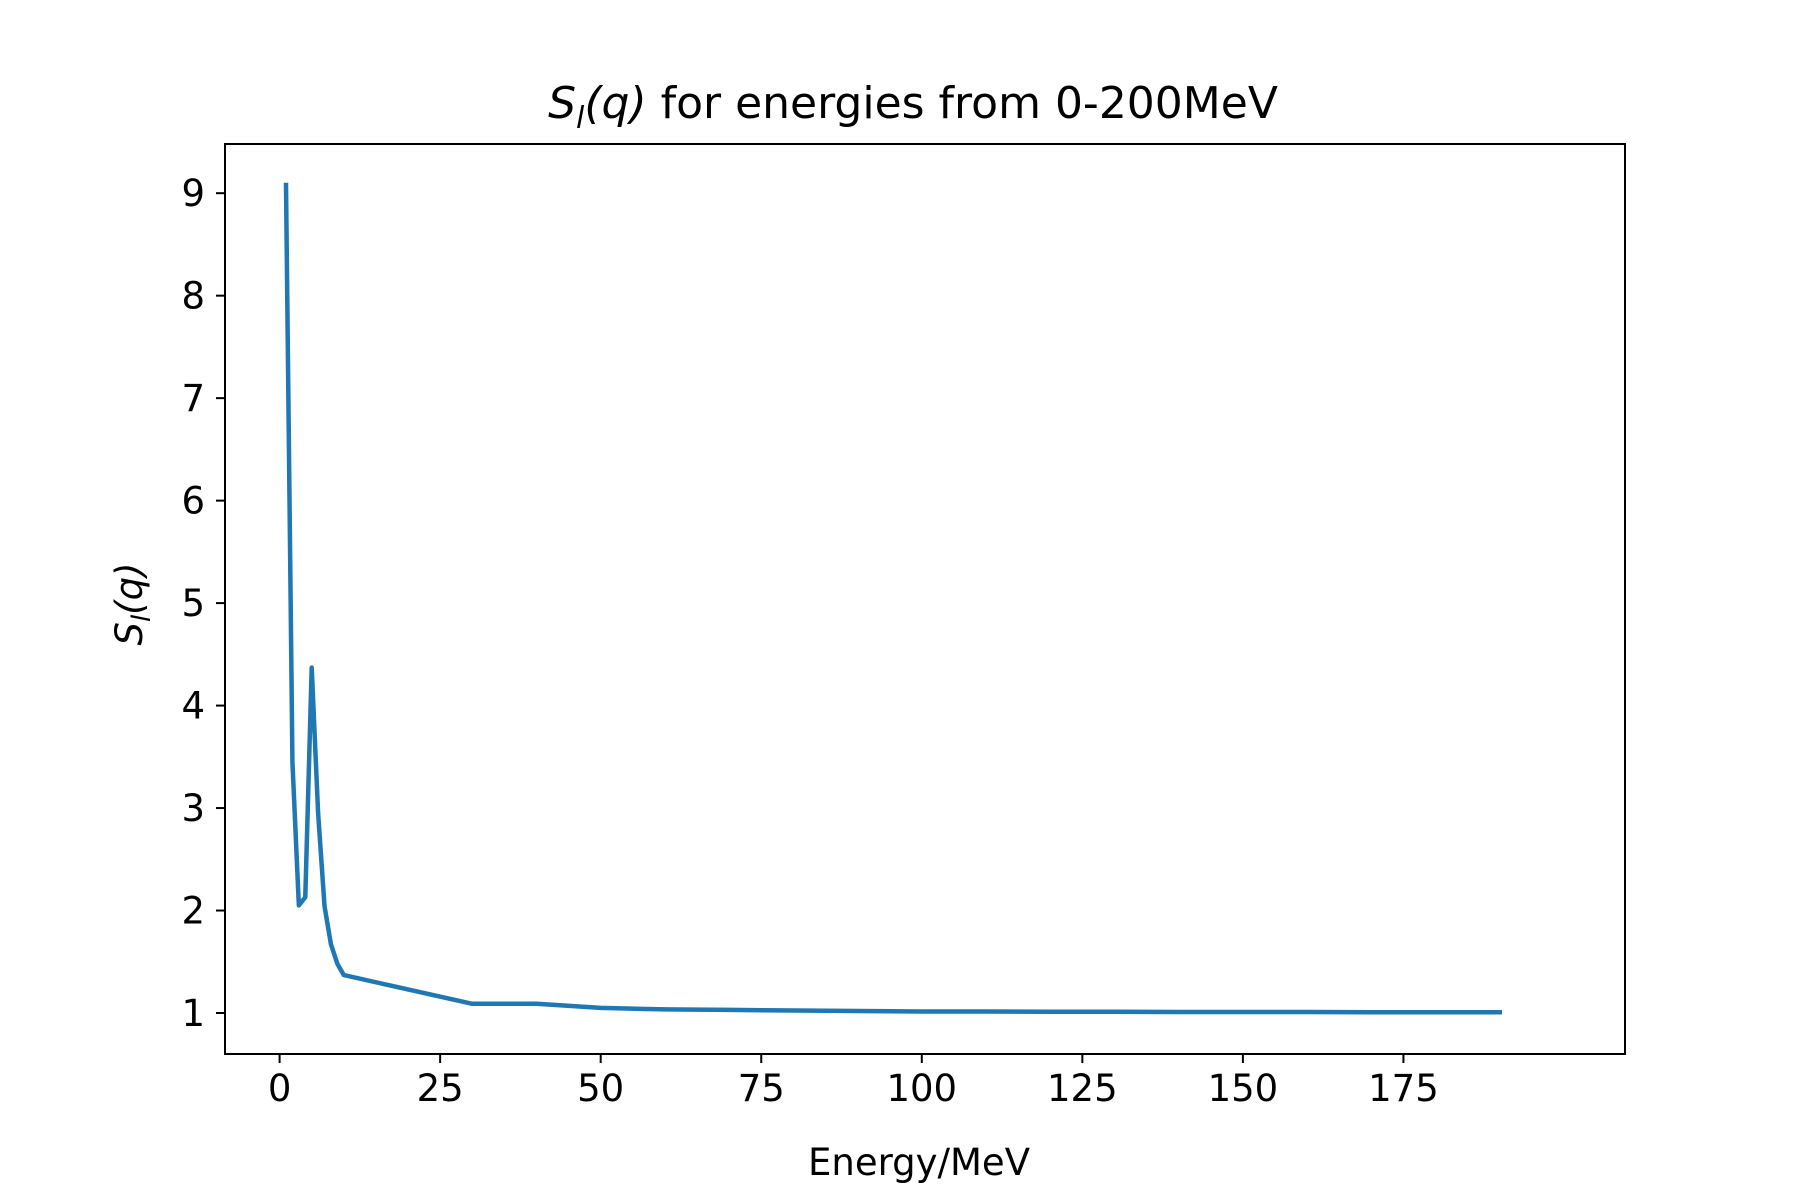 This screenshot has width=1800, height=1200. Describe the element at coordinates (193, 193) in the screenshot. I see `y-tick-label: 9` at that location.